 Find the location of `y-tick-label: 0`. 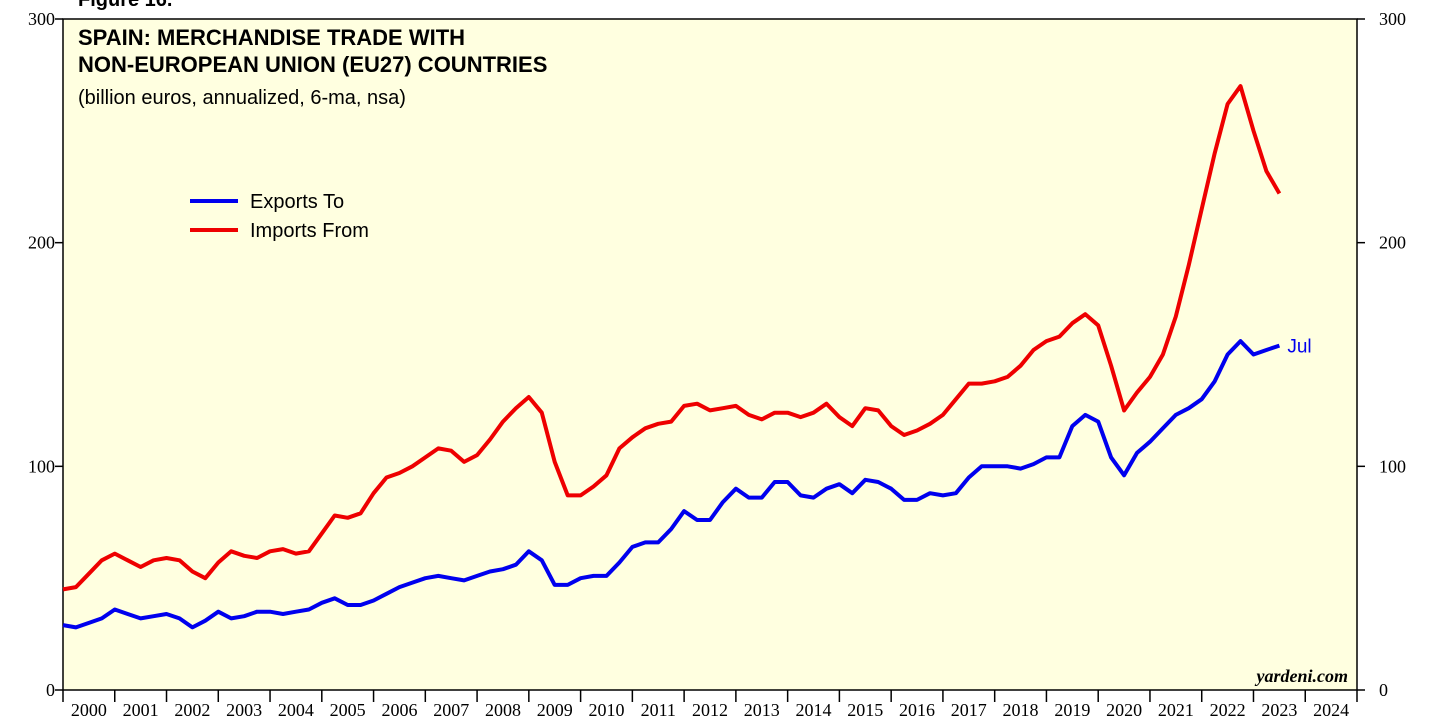

y-tick-label: 0 is located at coordinates (50, 690).